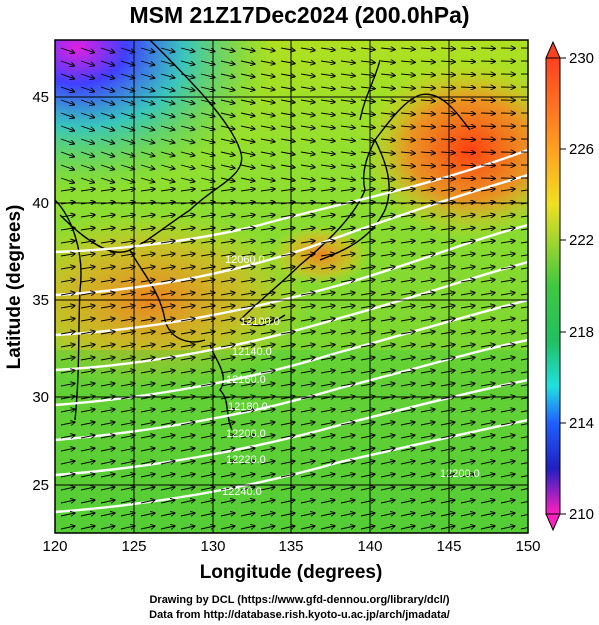 The width and height of the screenshot is (599, 625). Describe the element at coordinates (290, 546) in the screenshot. I see `x-tick-label: 135` at that location.